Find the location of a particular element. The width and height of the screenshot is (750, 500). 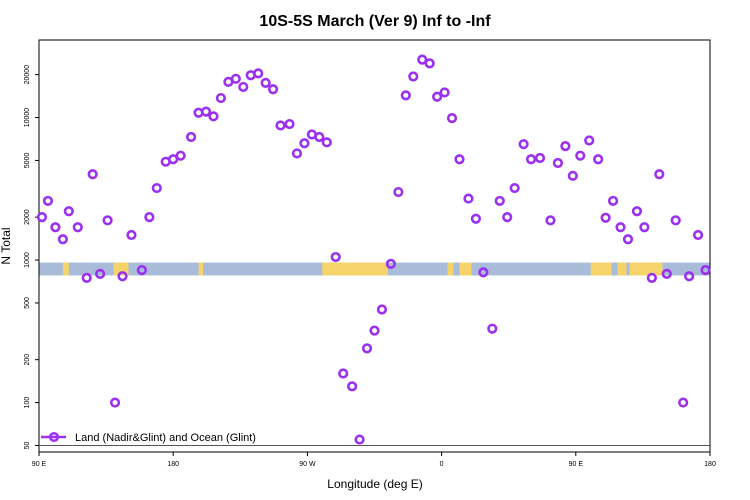

legend: Land (Nadir&Glint) and Ocean (Glint) is located at coordinates (148, 437).